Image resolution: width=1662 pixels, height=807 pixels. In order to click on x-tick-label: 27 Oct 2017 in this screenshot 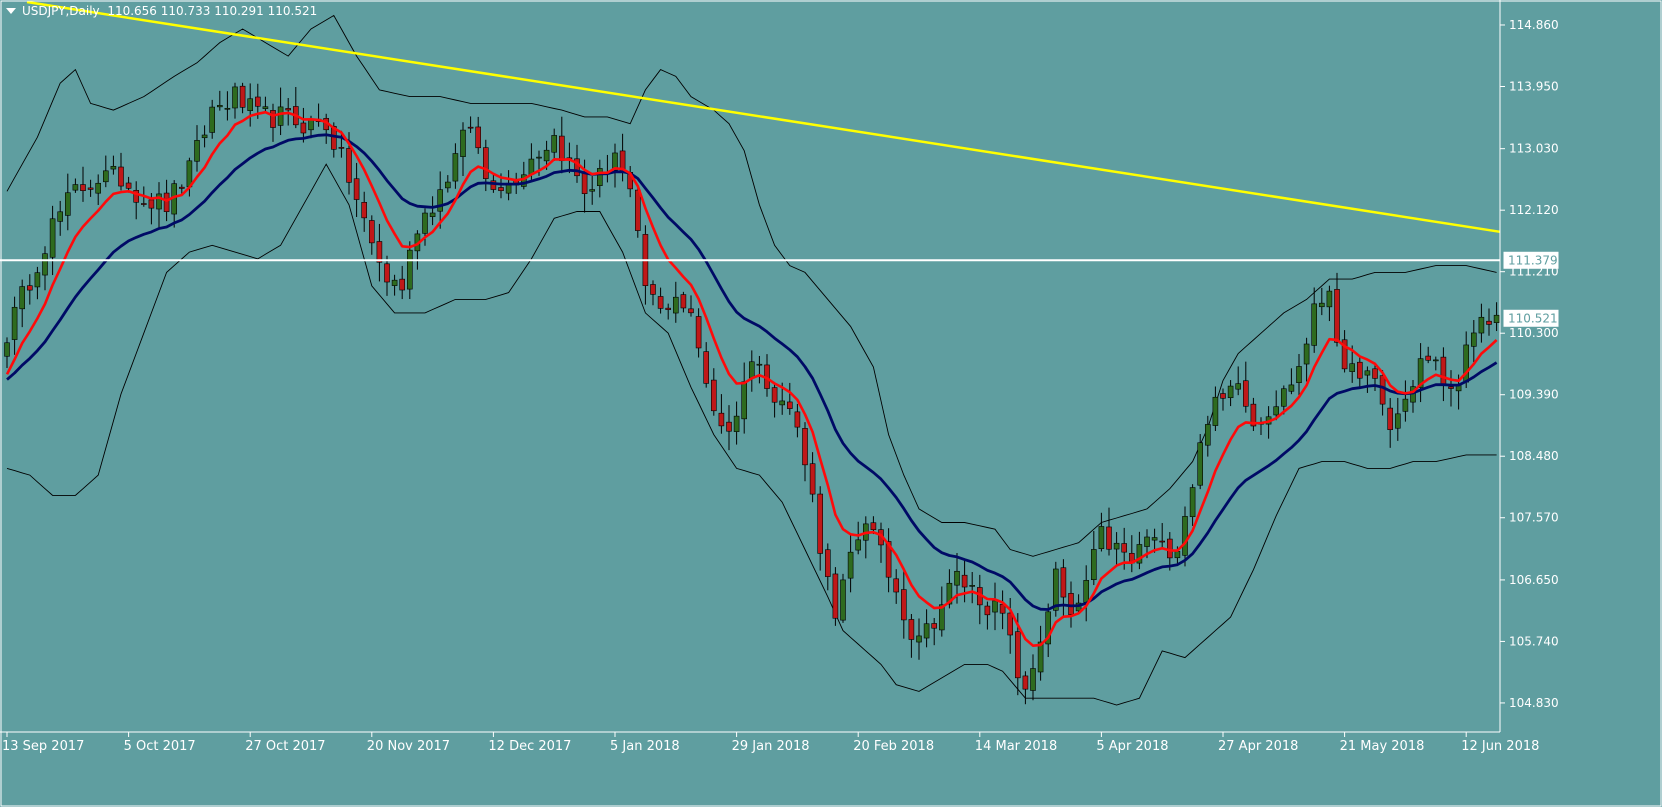, I will do `click(285, 746)`.